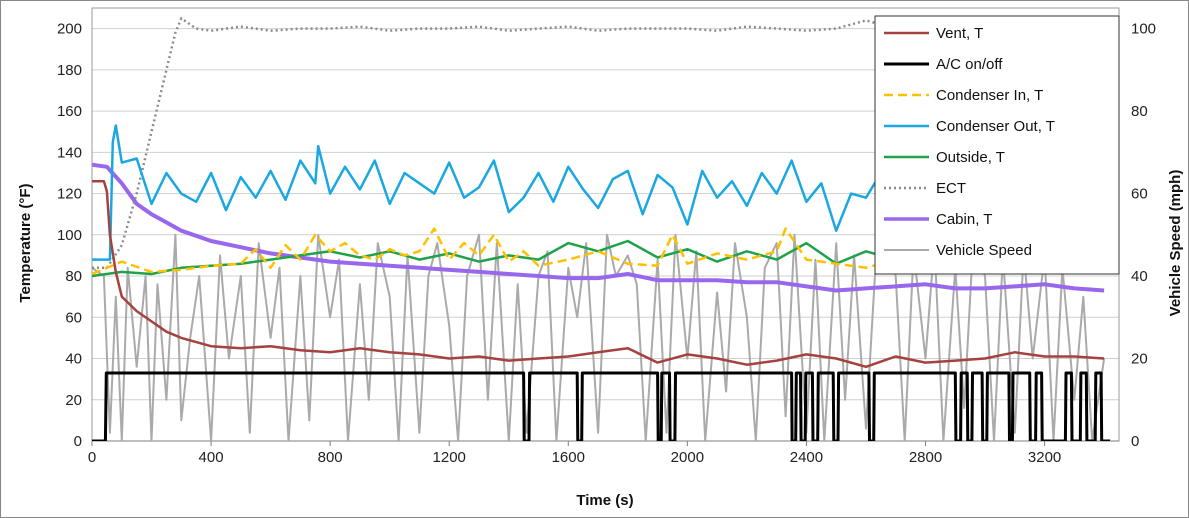  I want to click on y2-tick-label-0: 0, so click(1135, 441).